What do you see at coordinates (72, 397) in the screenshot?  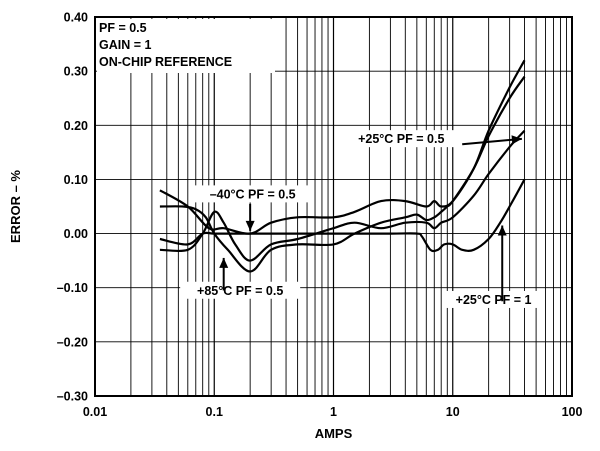 I see `y-tick-label: –0.30` at bounding box center [72, 397].